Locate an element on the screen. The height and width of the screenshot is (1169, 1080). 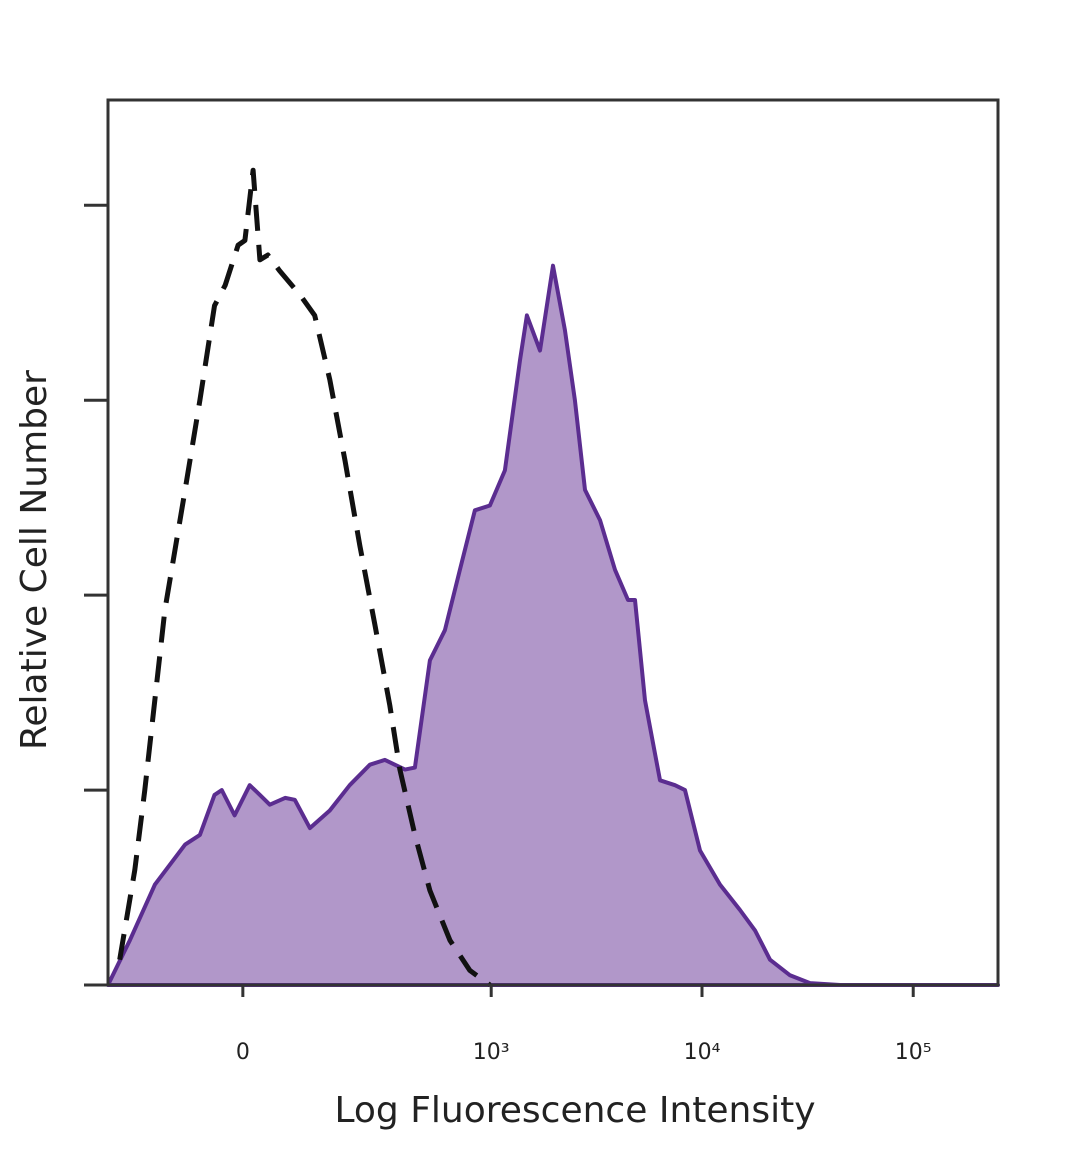
x-tick-label: 10³ is located at coordinates (491, 1052).